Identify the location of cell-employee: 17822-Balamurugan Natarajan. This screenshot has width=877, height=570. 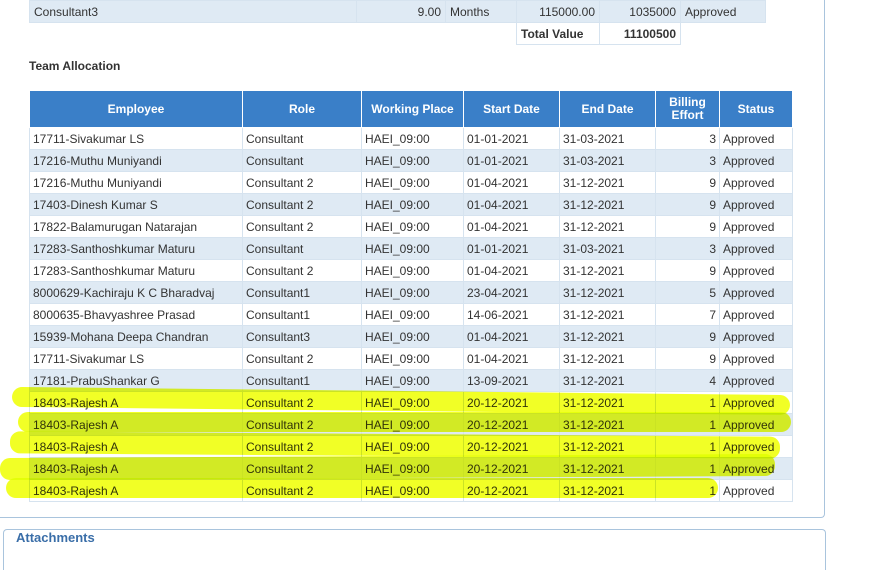
(136, 226).